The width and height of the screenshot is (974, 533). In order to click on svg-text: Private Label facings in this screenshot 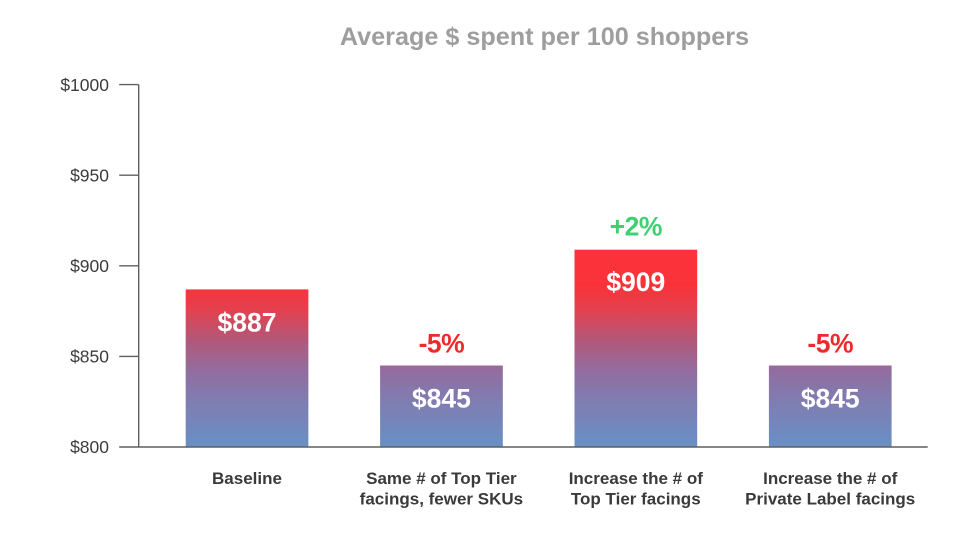, I will do `click(830, 498)`.